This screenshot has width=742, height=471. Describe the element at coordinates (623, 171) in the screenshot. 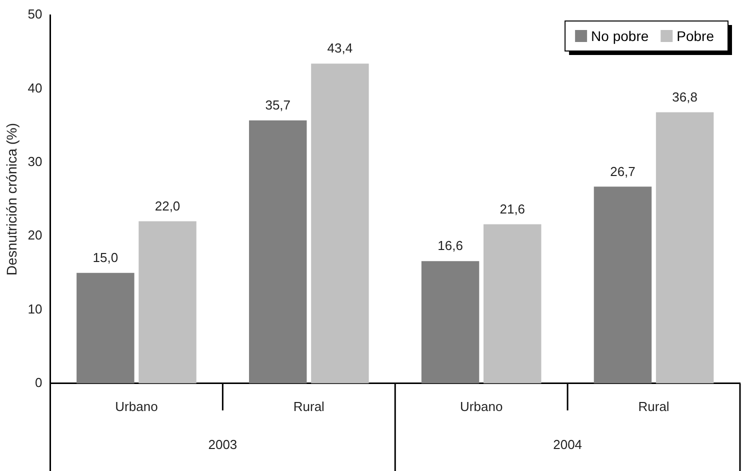

I see `data-label: 26,7` at that location.